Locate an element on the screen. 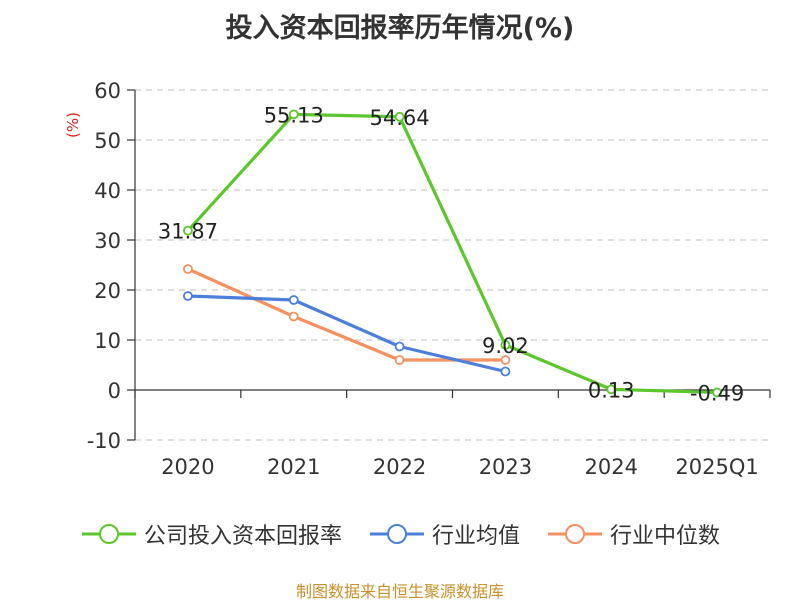 The width and height of the screenshot is (800, 602). y-axis-label: (%) is located at coordinates (73, 125).